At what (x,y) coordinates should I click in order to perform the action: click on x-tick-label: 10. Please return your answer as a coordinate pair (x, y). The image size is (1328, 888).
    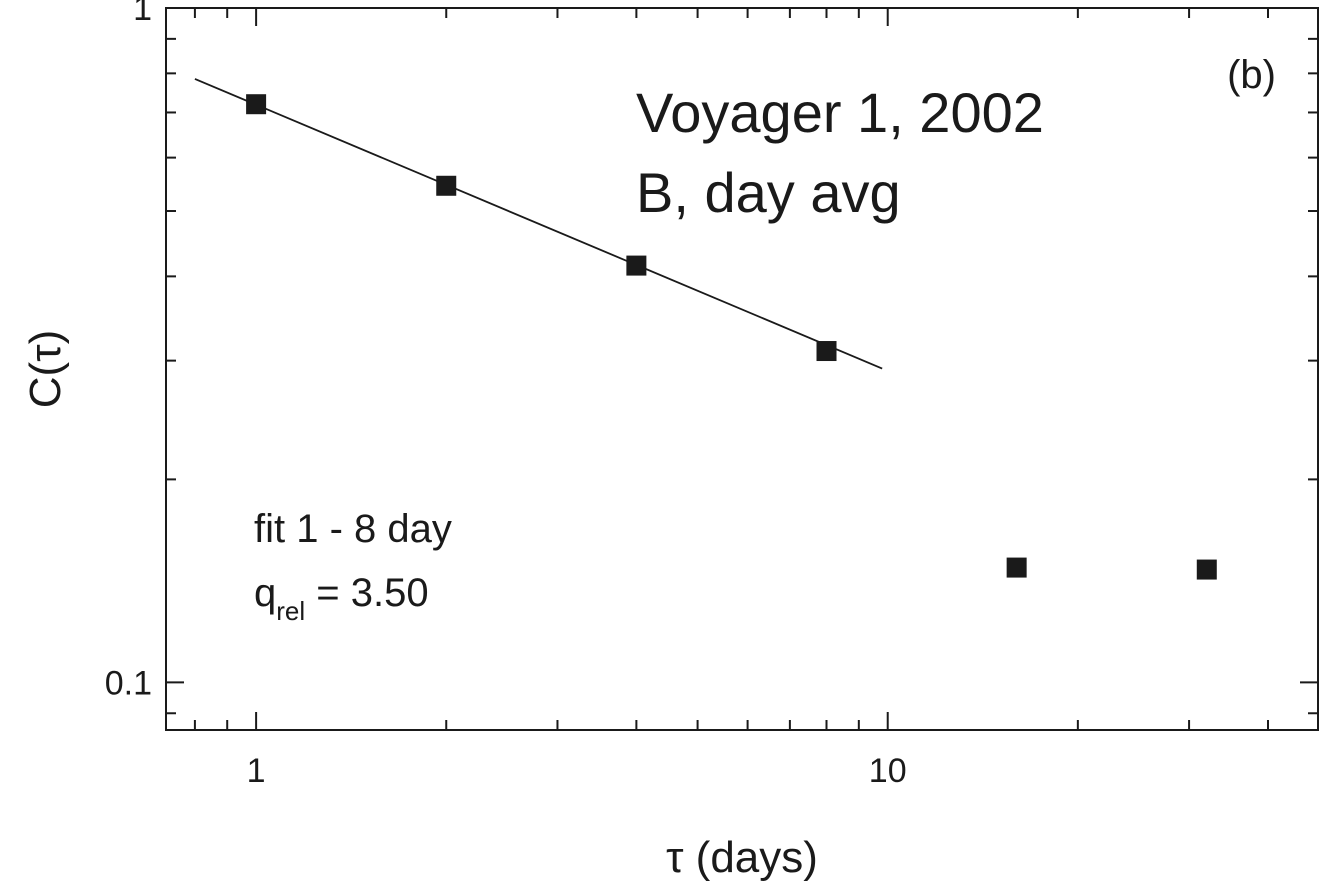
    Looking at the image, I should click on (888, 771).